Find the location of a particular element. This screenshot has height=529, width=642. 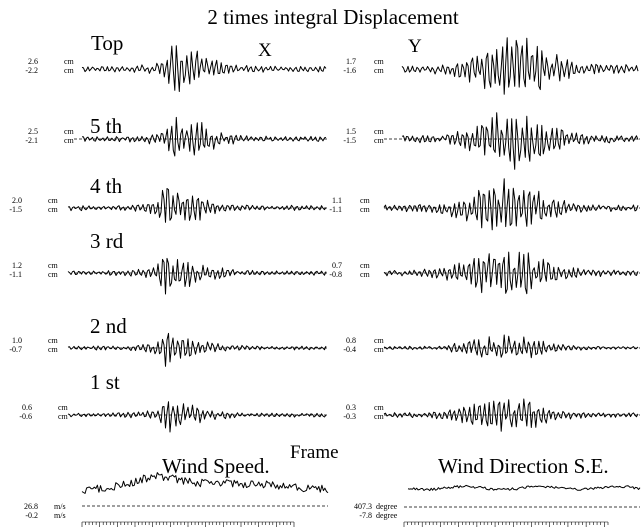

x-max-value: 2.0 is located at coordinates (17, 200).